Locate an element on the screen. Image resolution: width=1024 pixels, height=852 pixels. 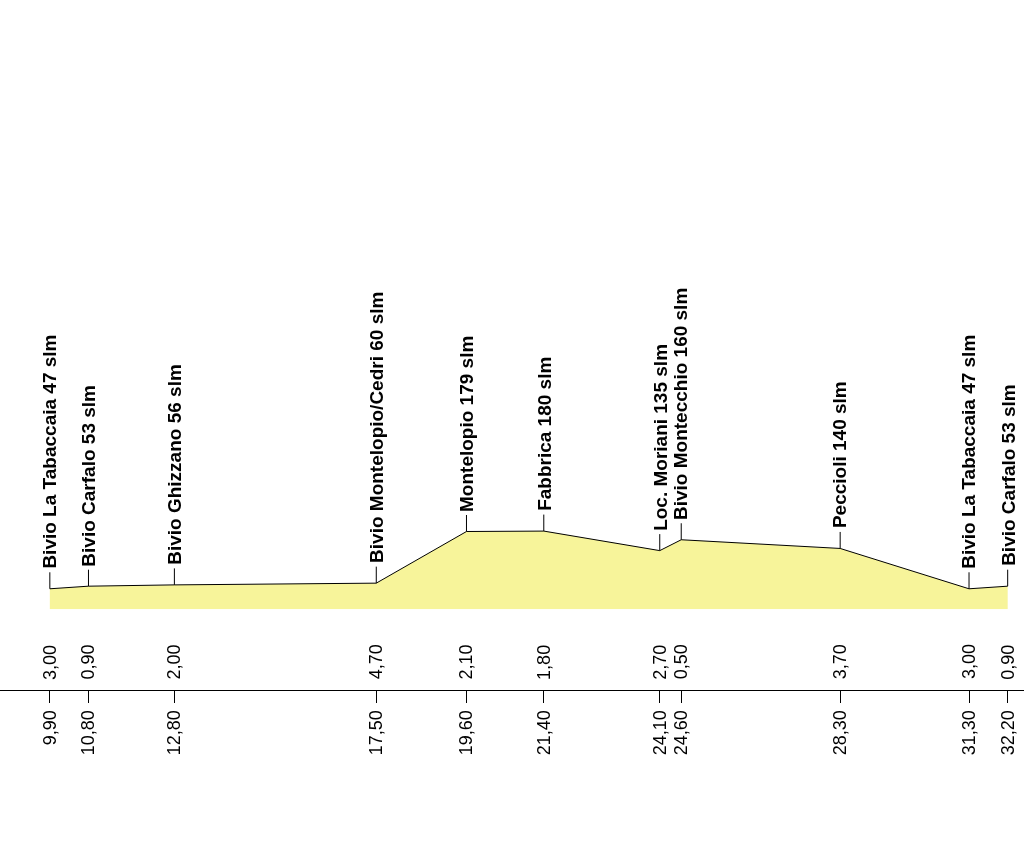
text: 4,70 is located at coordinates (376, 662).